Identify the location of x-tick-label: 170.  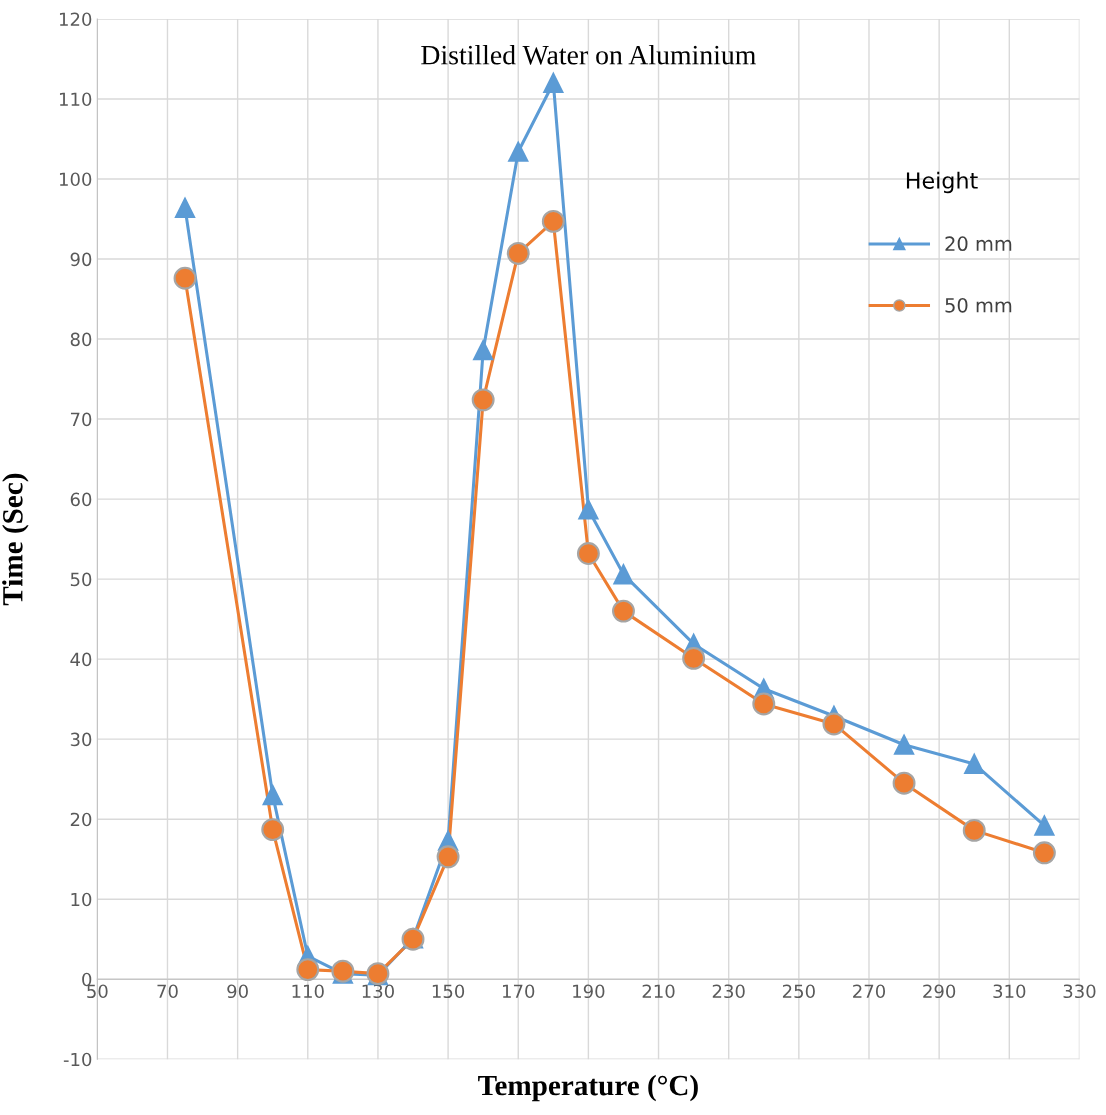
(518, 991).